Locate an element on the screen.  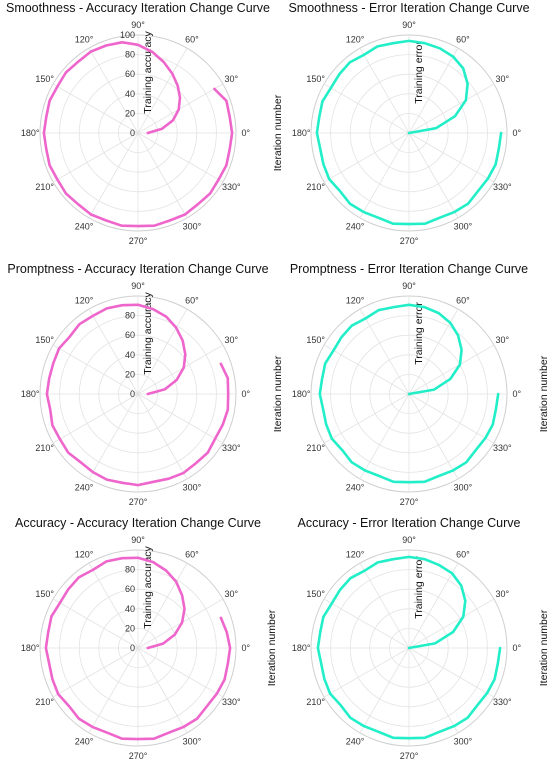
radial-tick-label: 100 is located at coordinates (127, 35).